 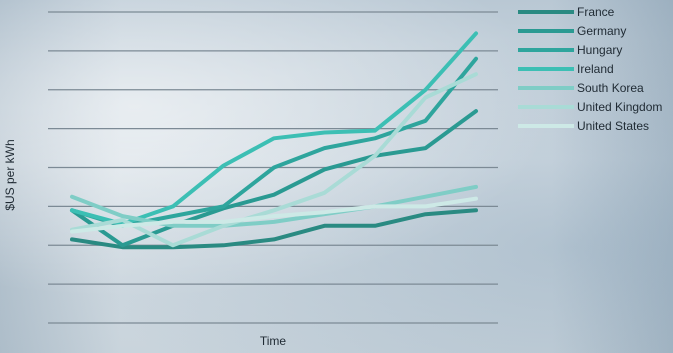 What do you see at coordinates (273, 341) in the screenshot?
I see `x-axis-label: Time` at bounding box center [273, 341].